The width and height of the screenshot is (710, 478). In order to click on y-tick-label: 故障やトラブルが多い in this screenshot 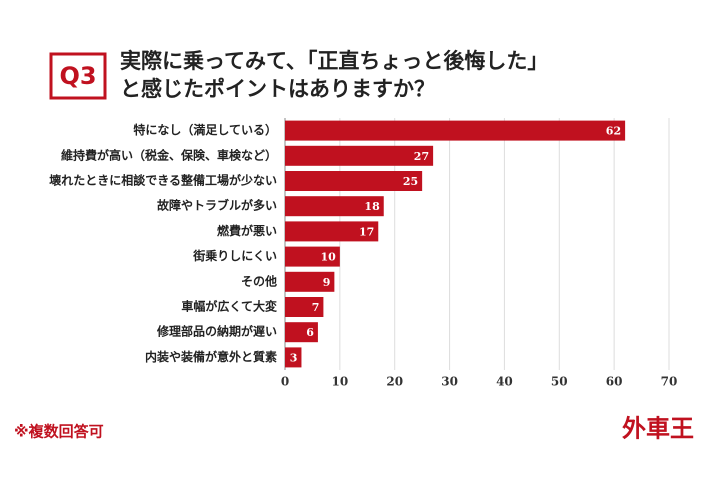, I will do `click(217, 205)`.